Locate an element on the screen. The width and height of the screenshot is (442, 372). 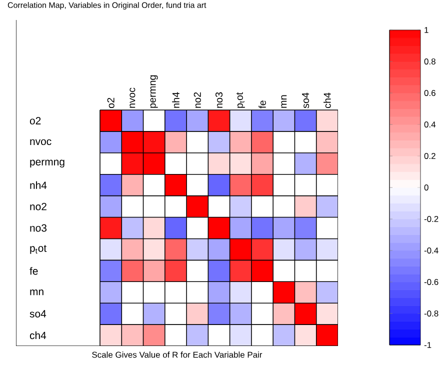
y-tick-label: mn is located at coordinates (37, 293).